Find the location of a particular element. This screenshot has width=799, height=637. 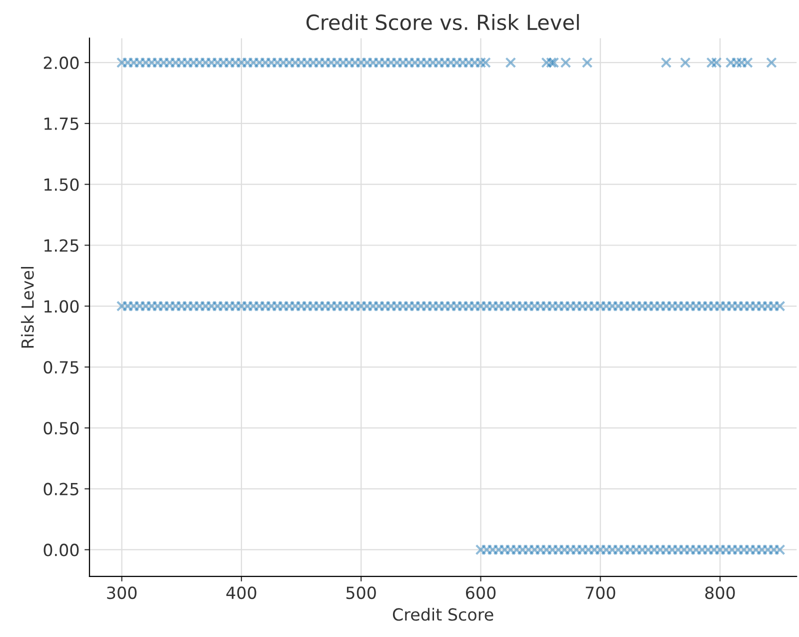

y-axis-title: Risk Level is located at coordinates (27, 307).